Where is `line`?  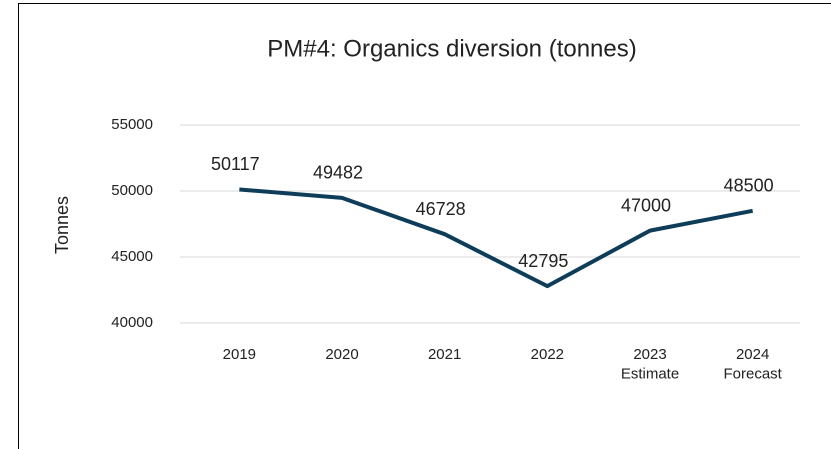
line is located at coordinates (496, 238).